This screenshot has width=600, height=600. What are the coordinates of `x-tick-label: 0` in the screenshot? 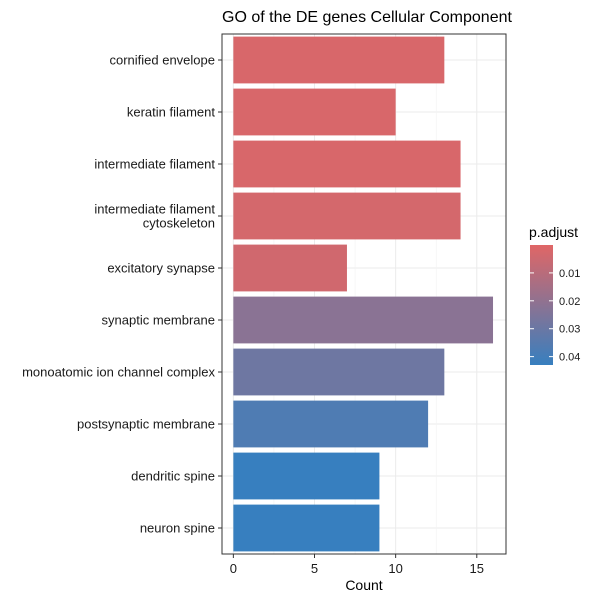 It's located at (233, 568).